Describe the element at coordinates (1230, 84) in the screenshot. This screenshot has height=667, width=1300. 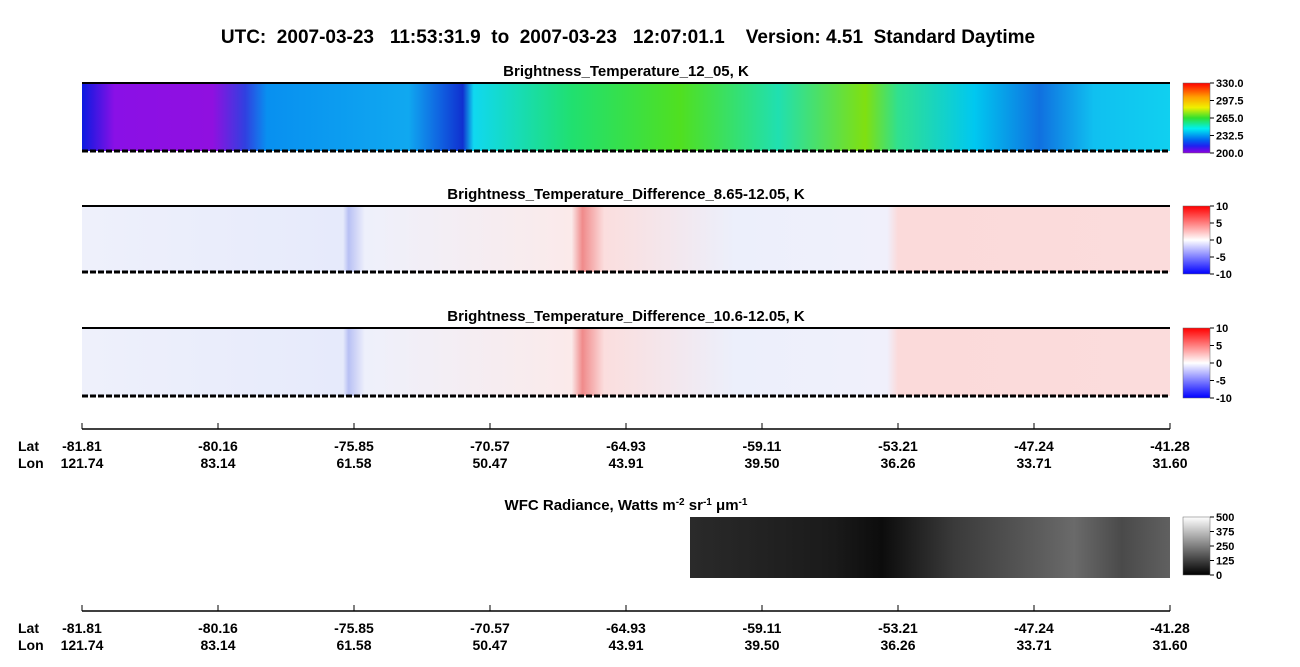
I see `colorbar-label: 330.0` at that location.